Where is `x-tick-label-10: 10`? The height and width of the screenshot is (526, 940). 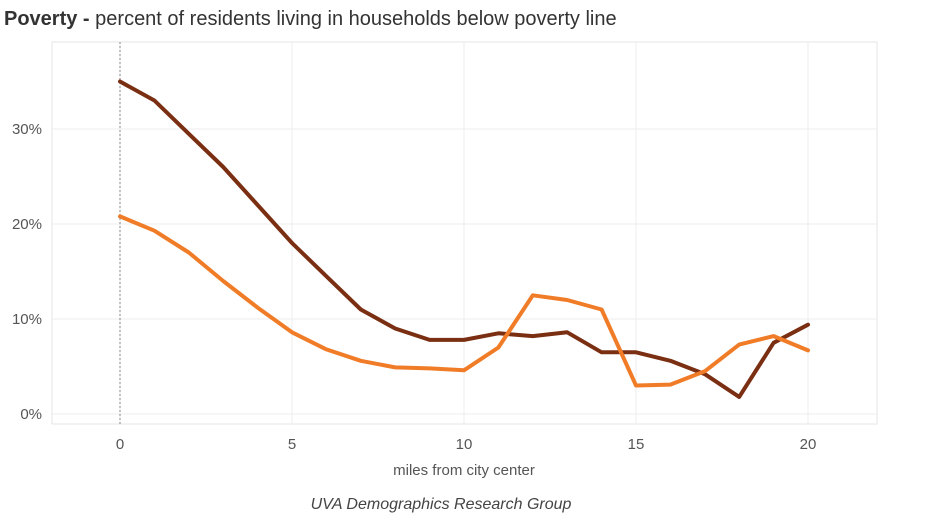 x-tick-label-10: 10 is located at coordinates (464, 444).